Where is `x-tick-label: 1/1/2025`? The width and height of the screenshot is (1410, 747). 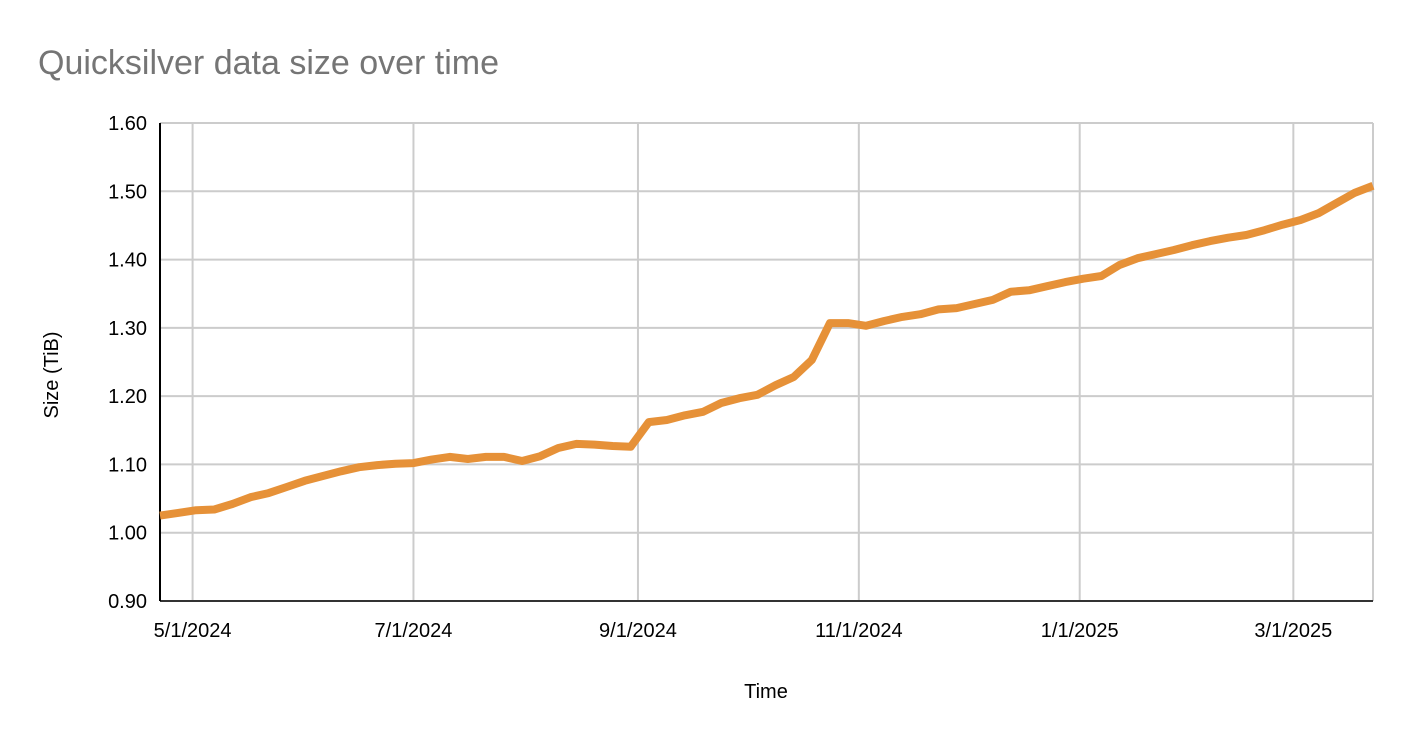
x-tick-label: 1/1/2025 is located at coordinates (1080, 631).